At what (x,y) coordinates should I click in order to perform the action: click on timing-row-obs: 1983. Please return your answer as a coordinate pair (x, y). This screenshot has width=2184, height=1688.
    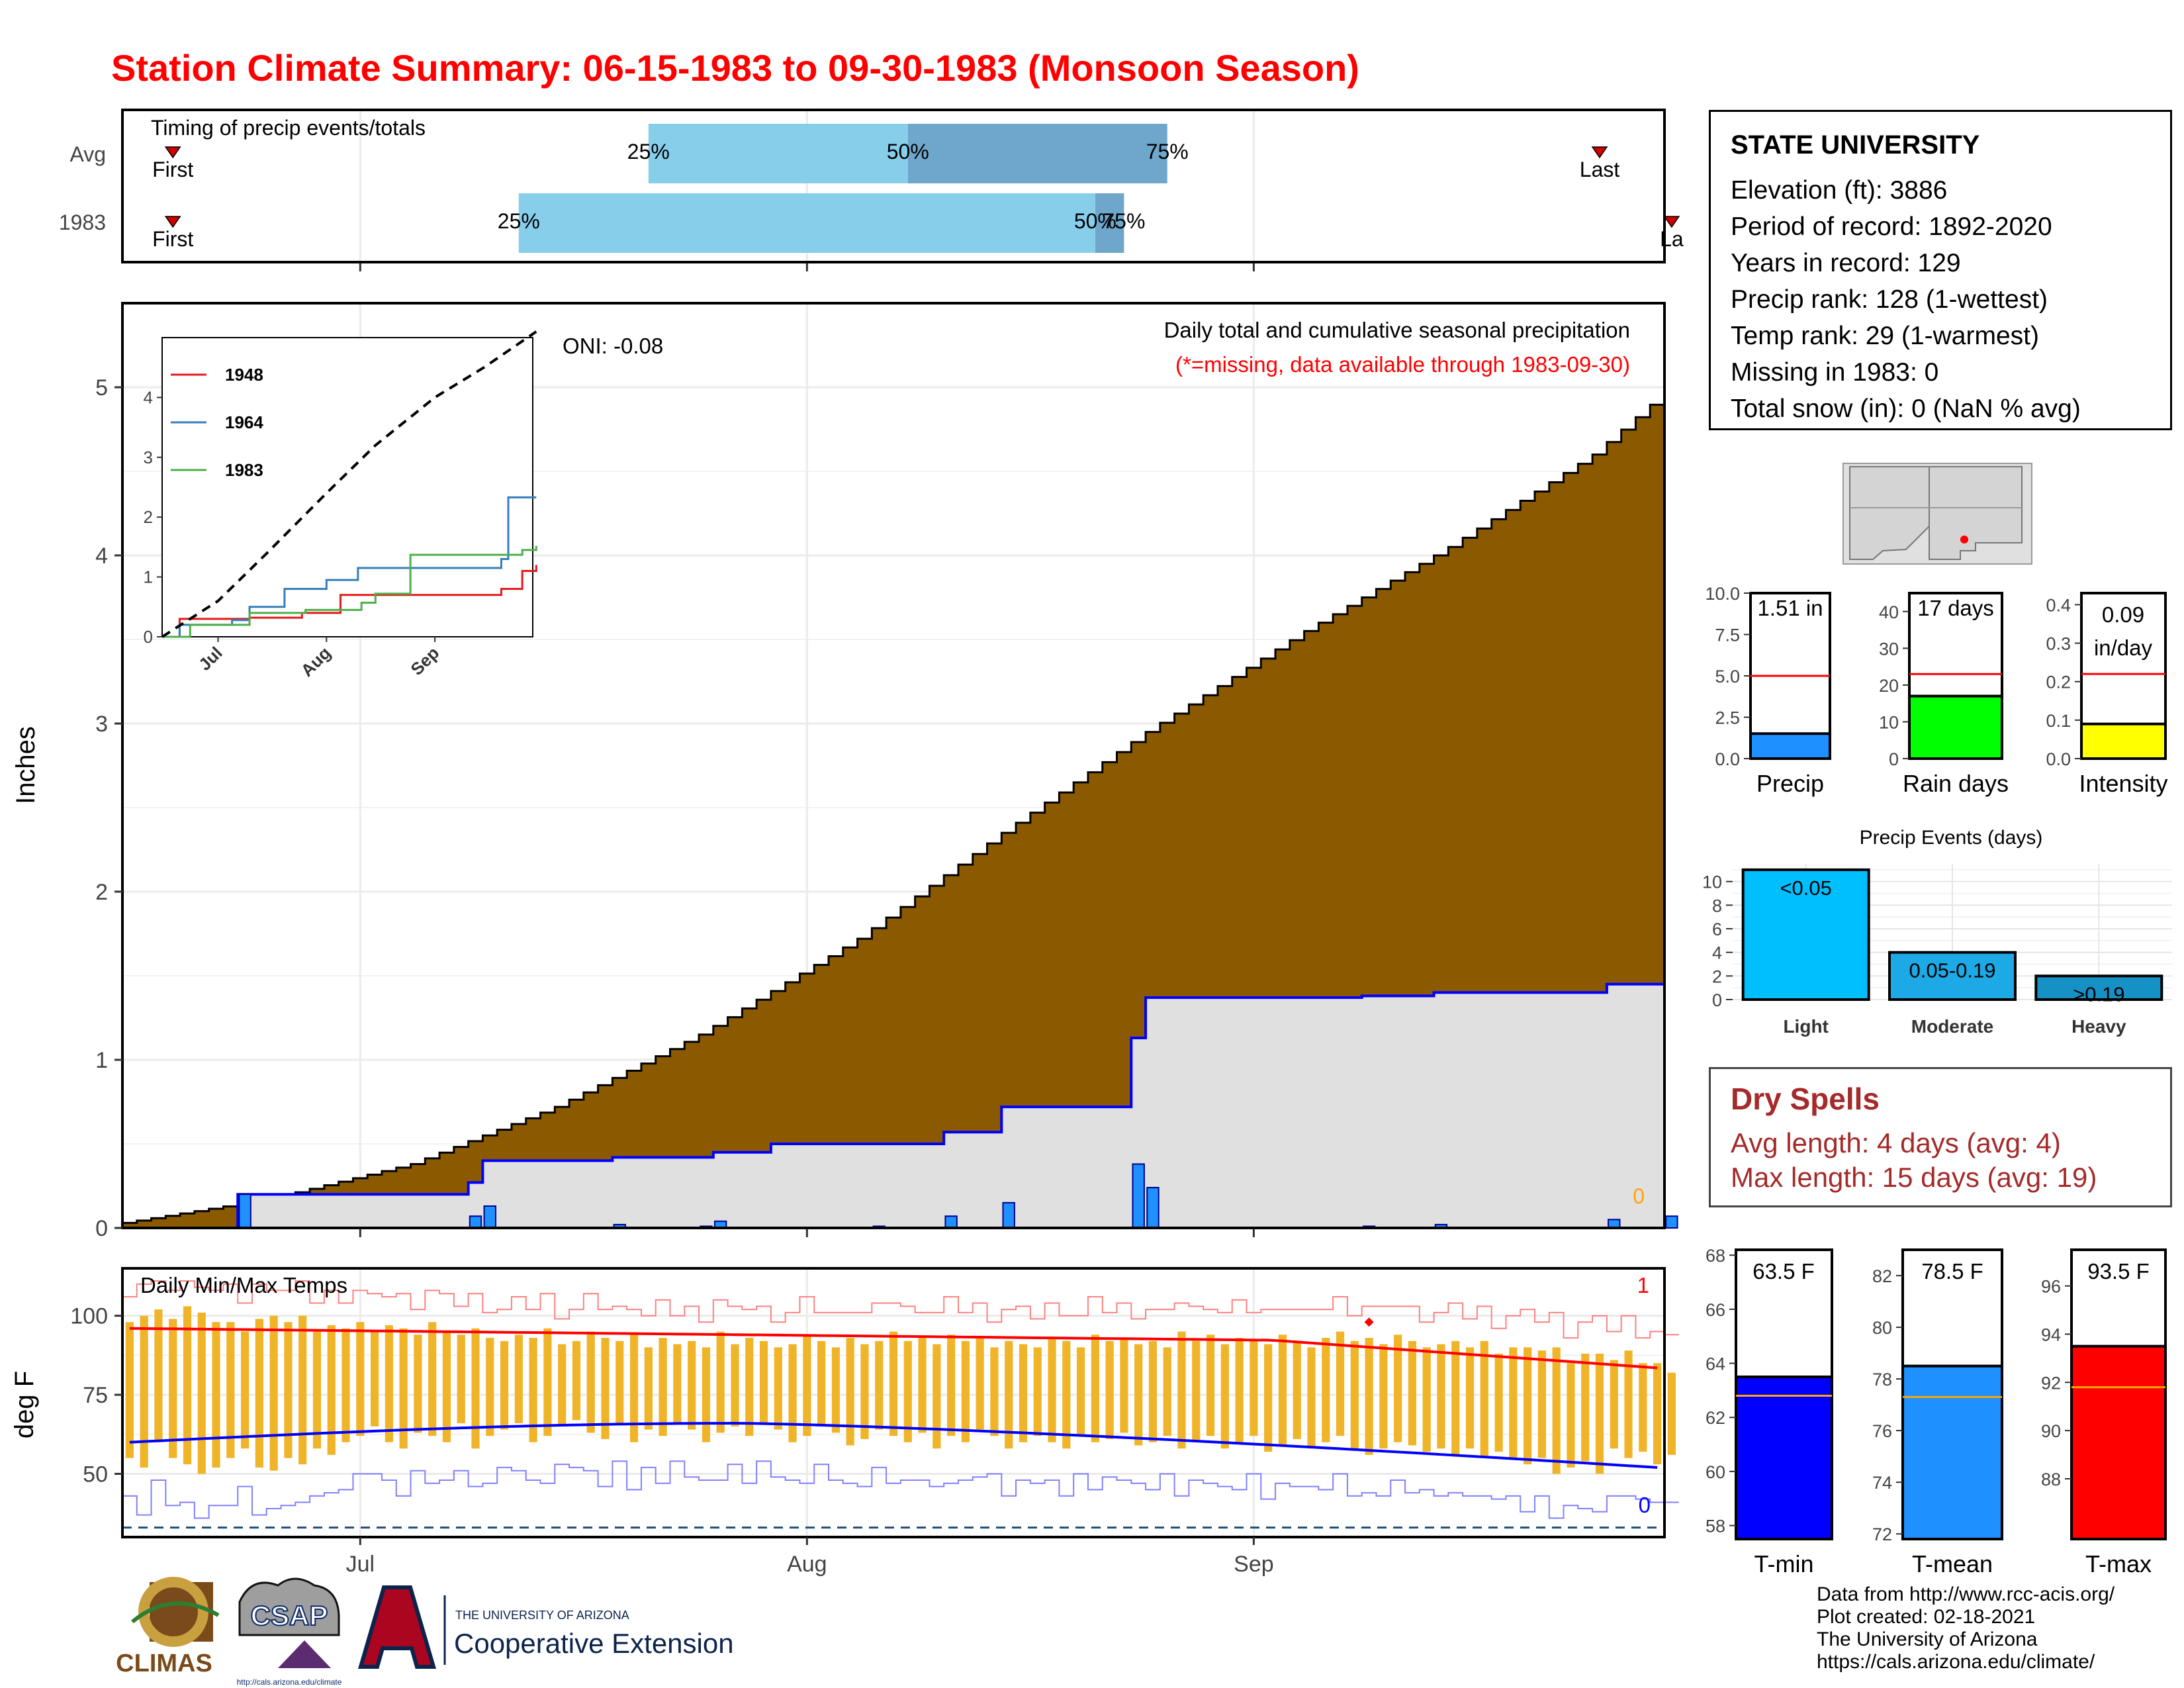
    Looking at the image, I should click on (82, 222).